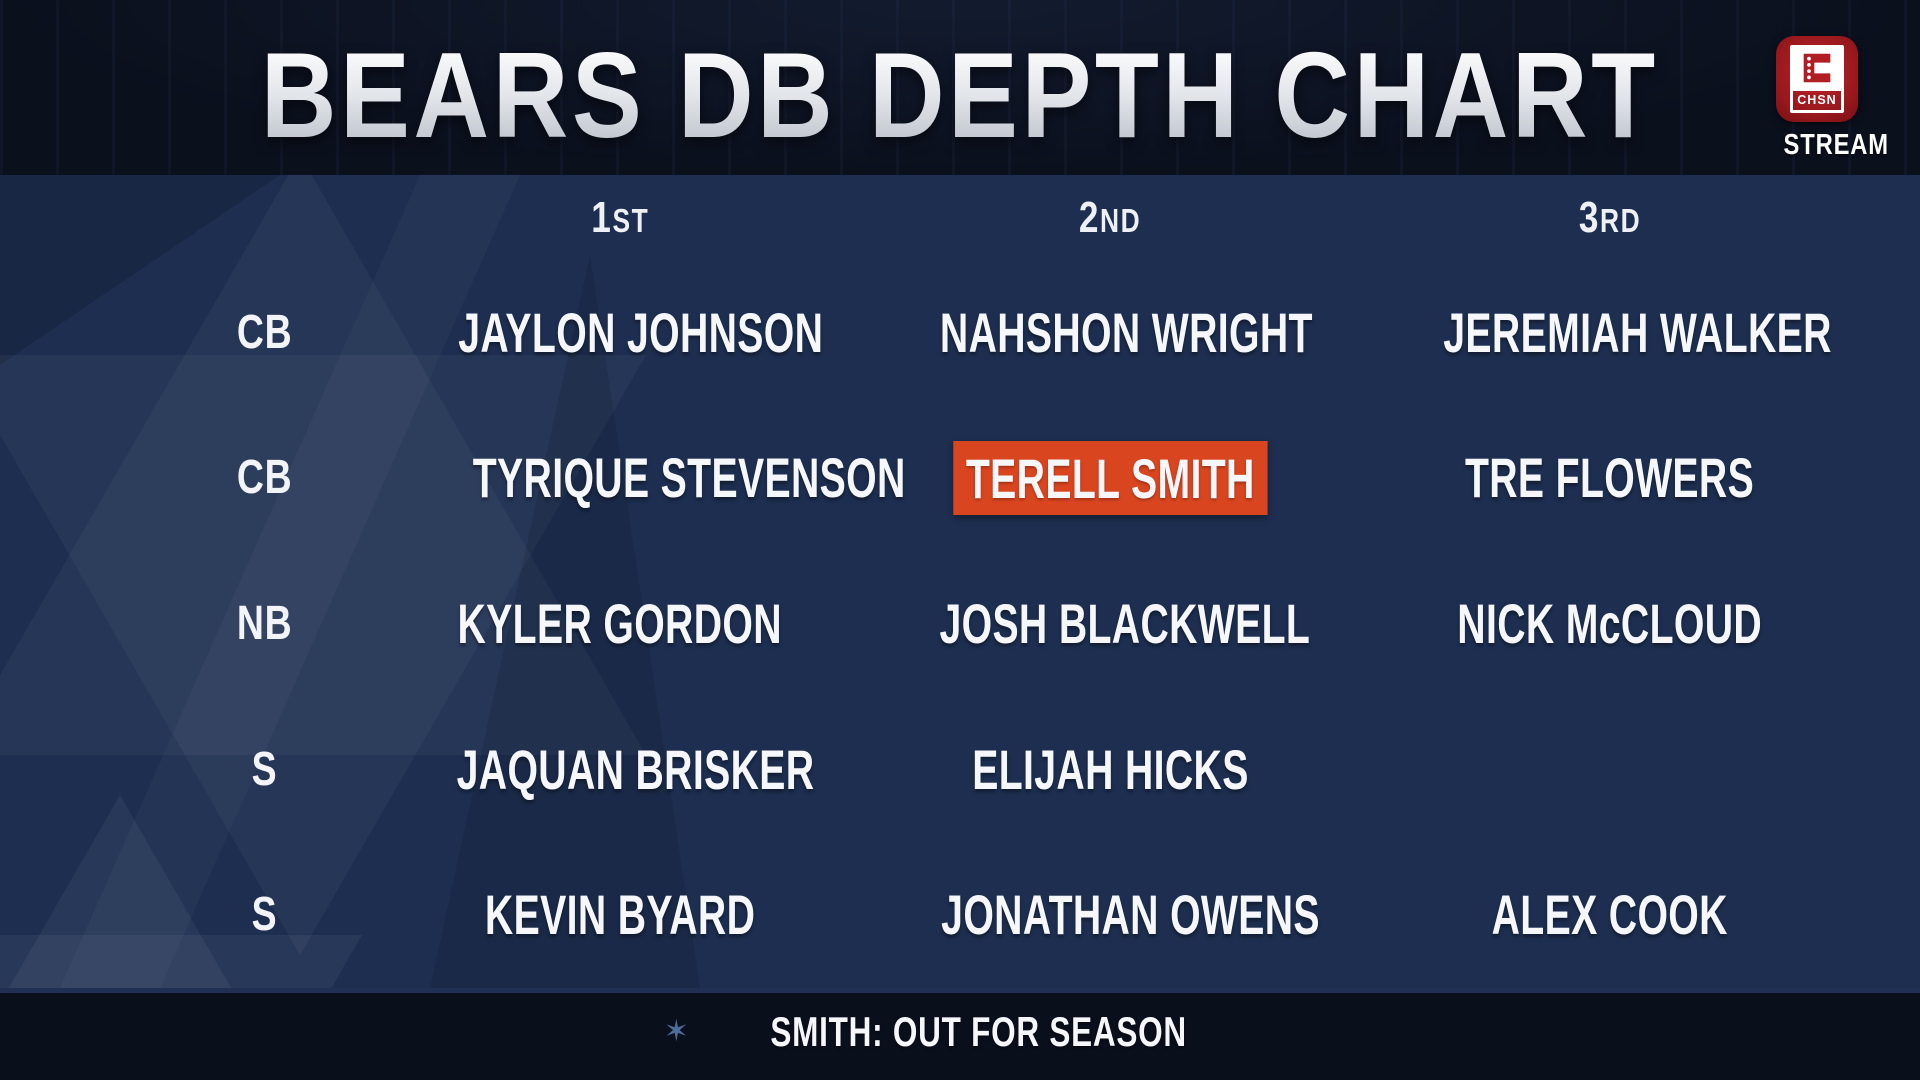  Describe the element at coordinates (1637, 332) in the screenshot. I see `player-name: JEREMIAH WALKER` at that location.